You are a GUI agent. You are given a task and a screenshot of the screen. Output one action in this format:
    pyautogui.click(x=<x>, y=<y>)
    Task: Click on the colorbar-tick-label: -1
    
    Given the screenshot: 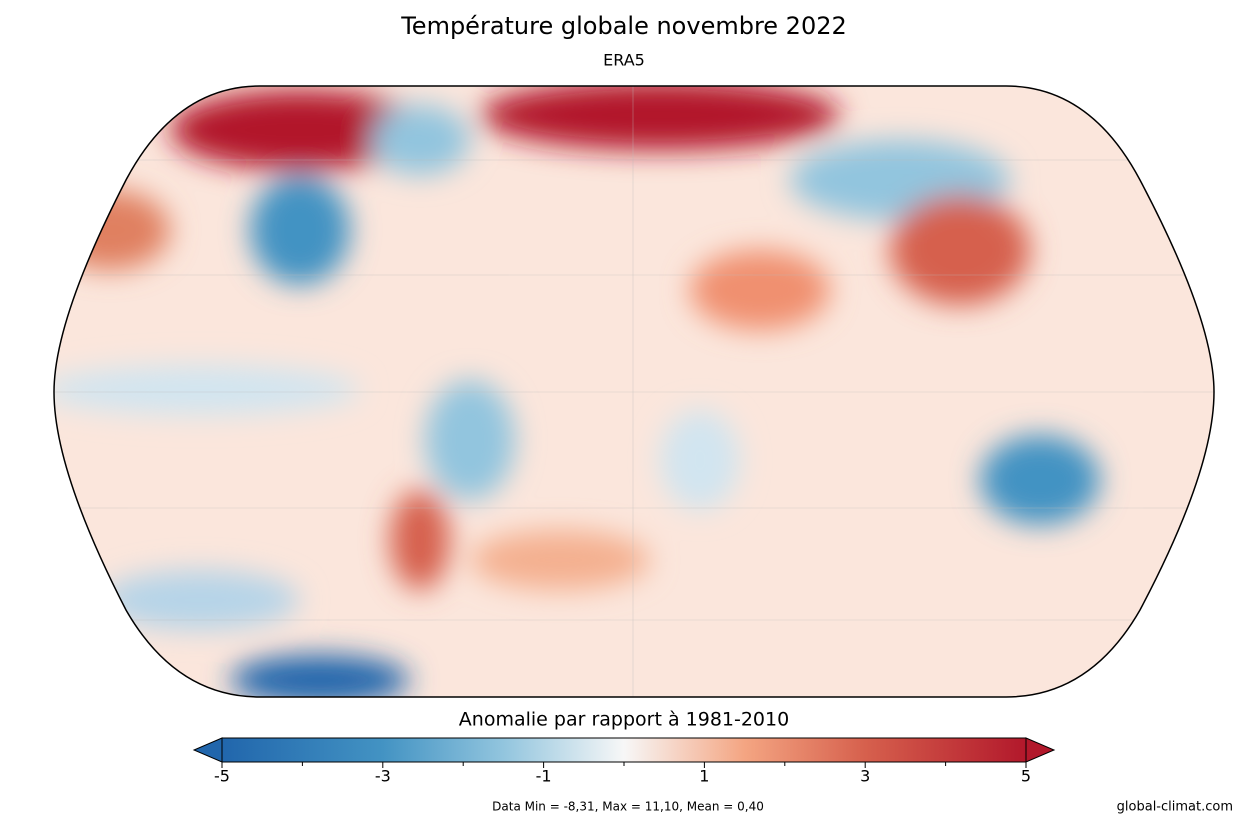 What is the action you would take?
    pyautogui.click(x=544, y=776)
    